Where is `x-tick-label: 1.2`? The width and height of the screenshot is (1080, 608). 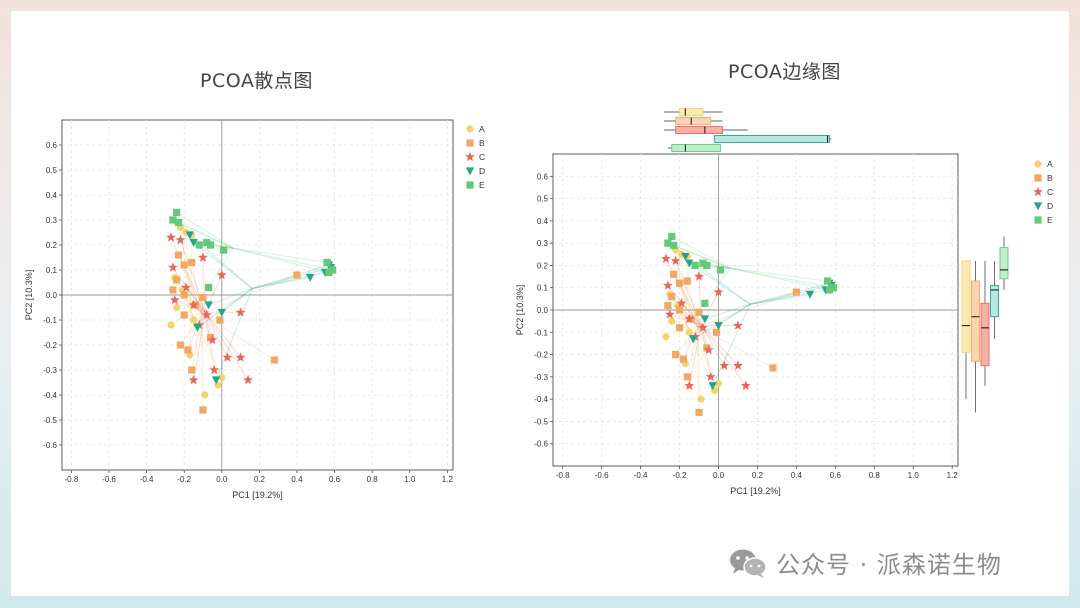 x-tick-label: 1.2 is located at coordinates (448, 479).